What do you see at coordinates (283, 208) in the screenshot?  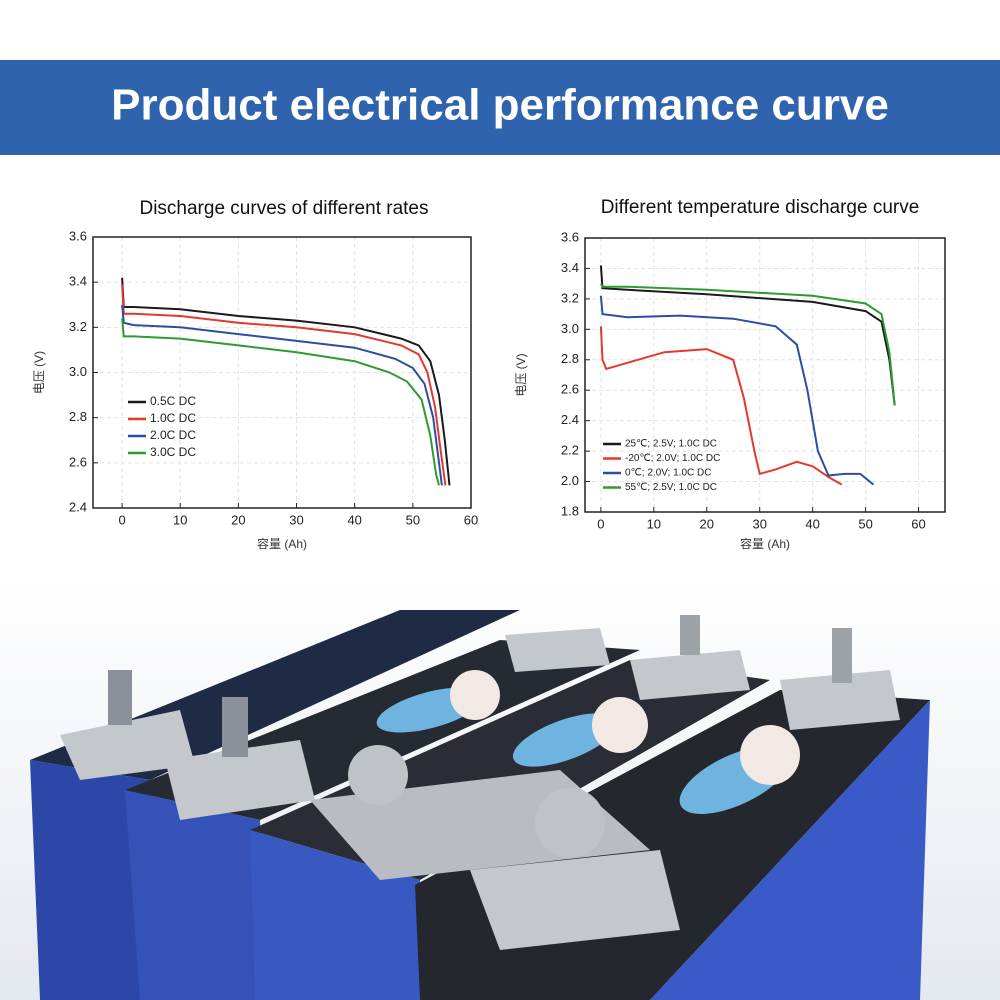 I see `chart-title: Discharge curves of different rates` at bounding box center [283, 208].